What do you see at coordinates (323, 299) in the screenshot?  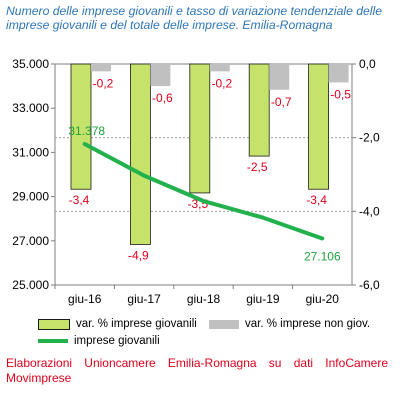 I see `x-axis-label: giu-20` at bounding box center [323, 299].